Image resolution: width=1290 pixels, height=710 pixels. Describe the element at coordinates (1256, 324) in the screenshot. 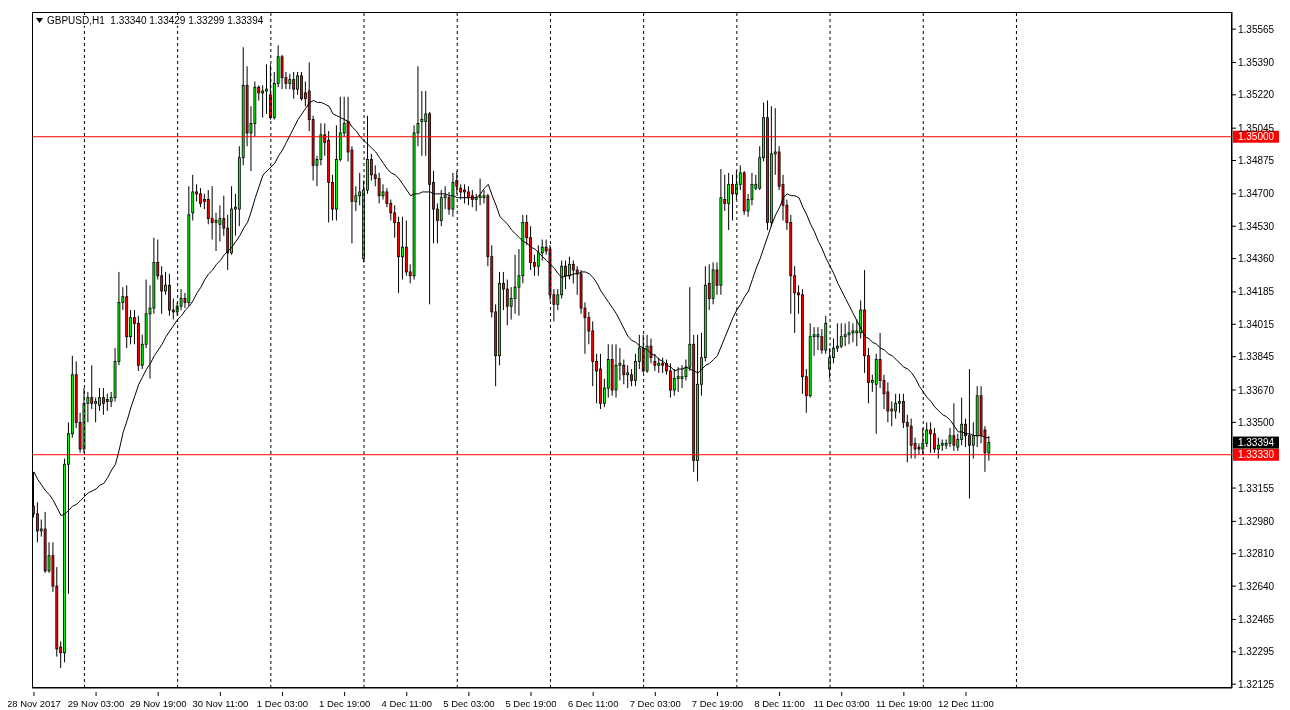

I see `y-tick-label: 1.34015` at that location.